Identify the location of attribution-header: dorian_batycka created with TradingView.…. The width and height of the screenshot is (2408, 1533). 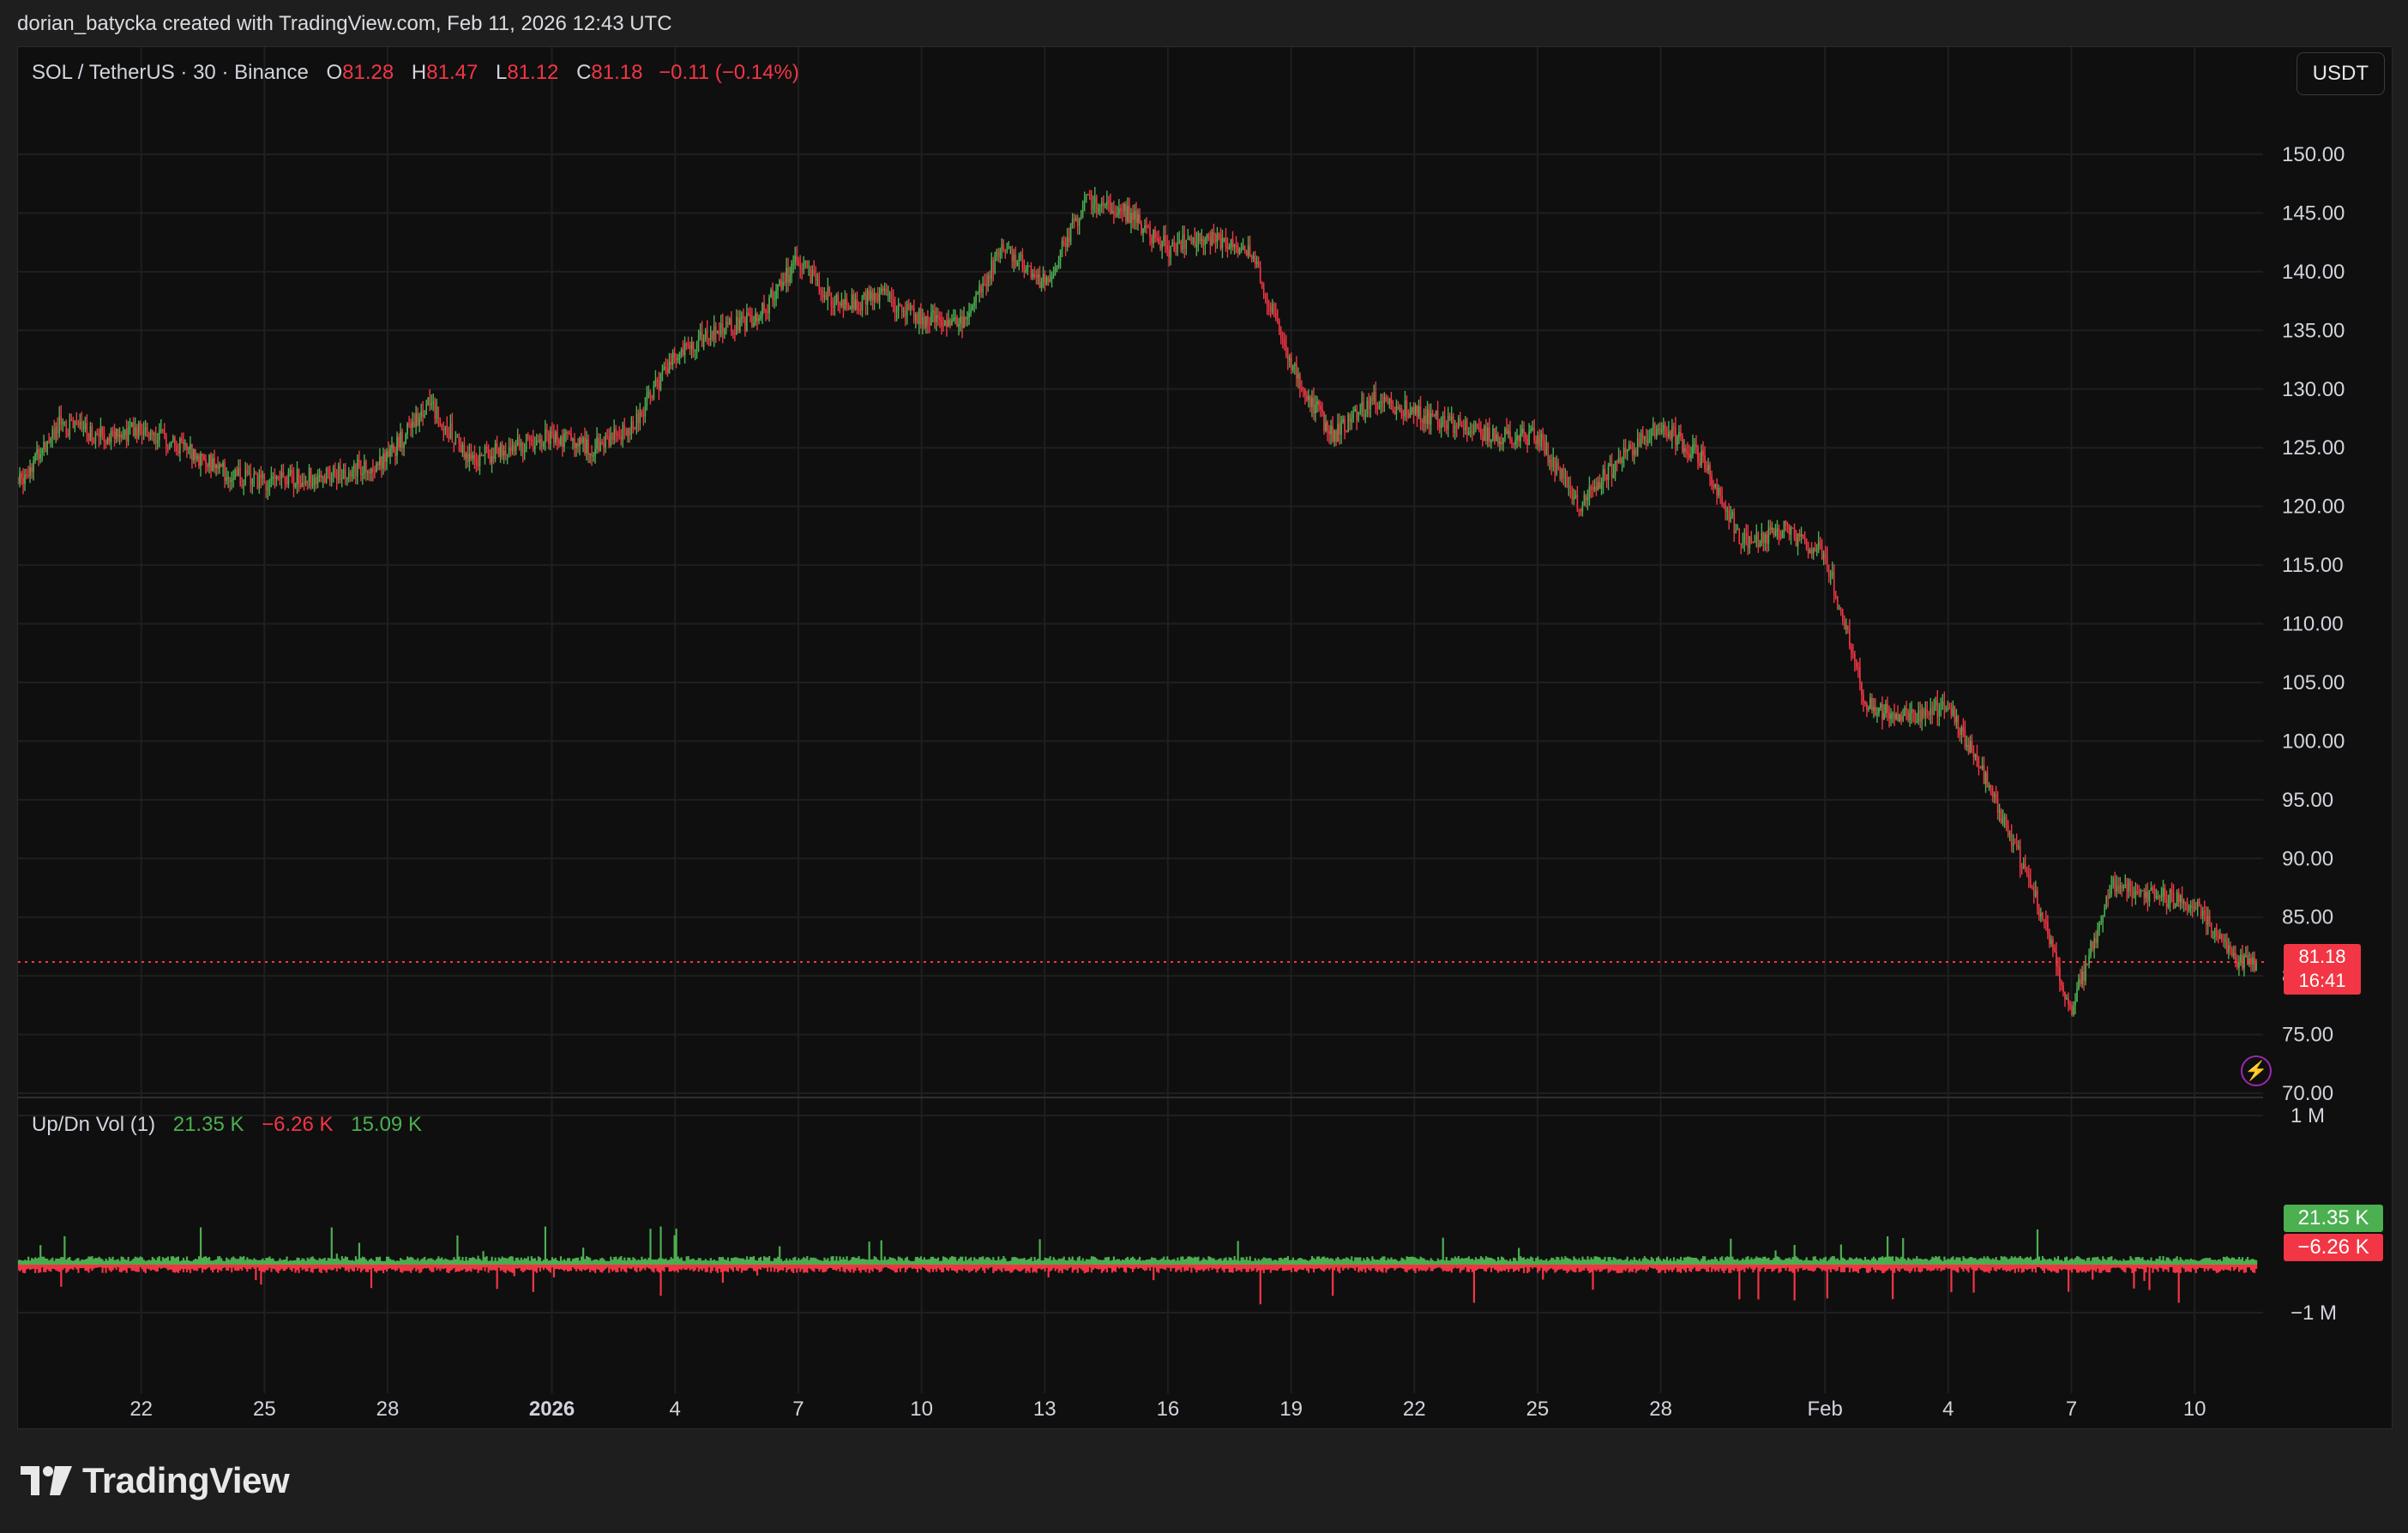
(344, 23).